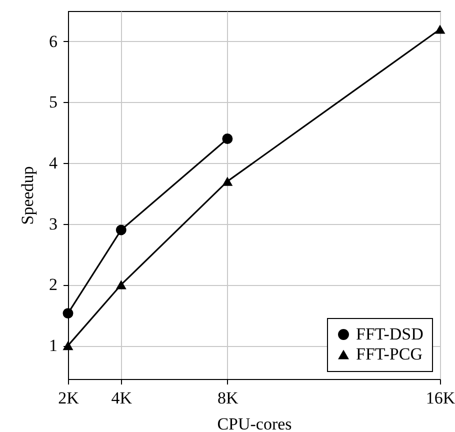 The width and height of the screenshot is (455, 432). Describe the element at coordinates (53, 102) in the screenshot. I see `y-tick-label: 5` at that location.